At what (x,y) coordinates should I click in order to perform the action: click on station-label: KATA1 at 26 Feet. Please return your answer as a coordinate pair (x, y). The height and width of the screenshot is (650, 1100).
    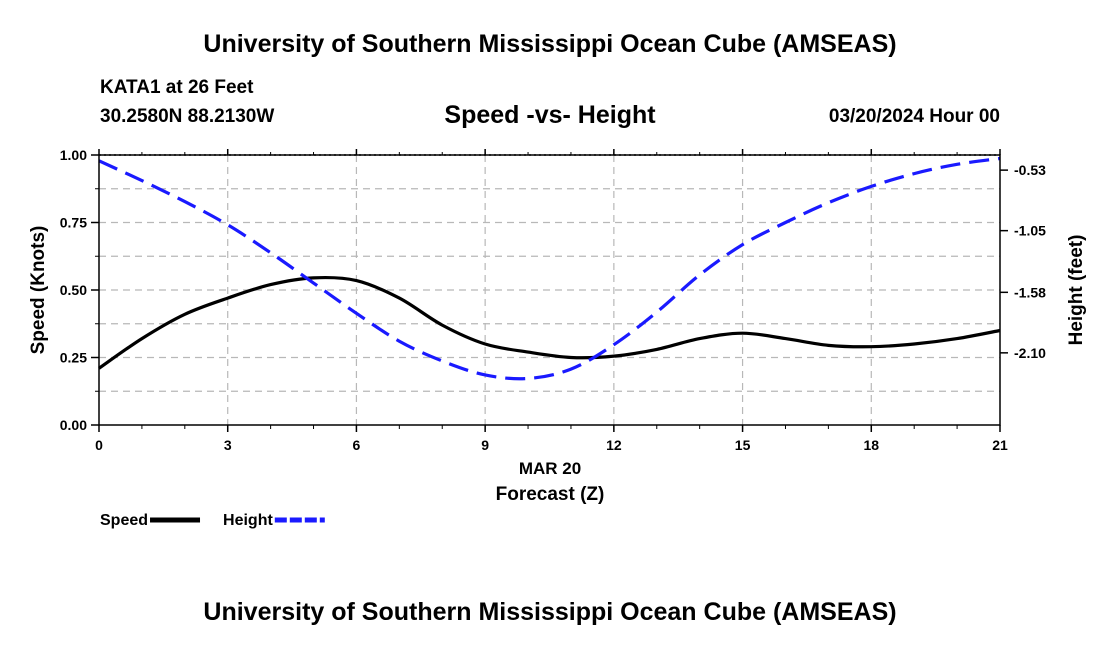
    Looking at the image, I should click on (177, 87).